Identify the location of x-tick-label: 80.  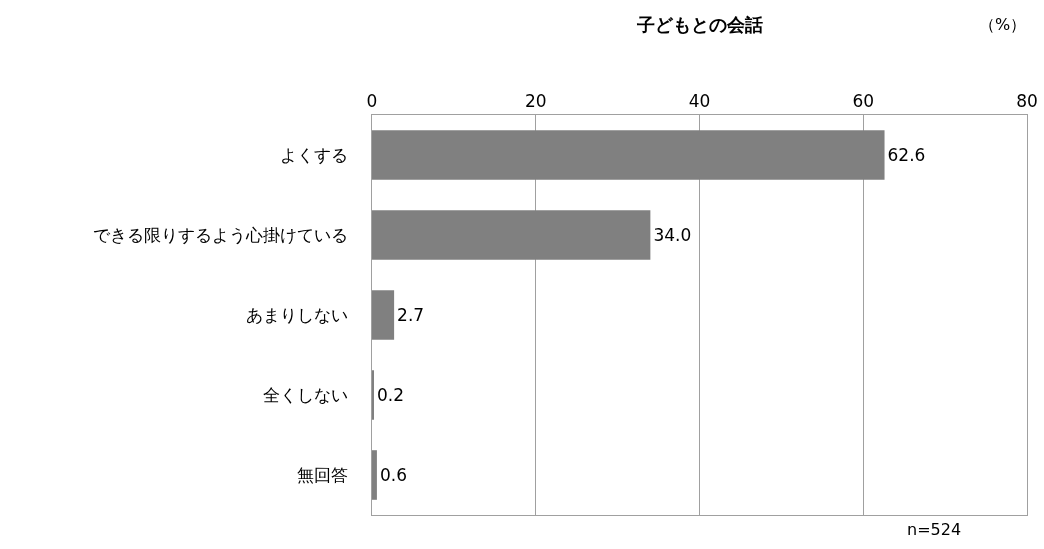
(1027, 101).